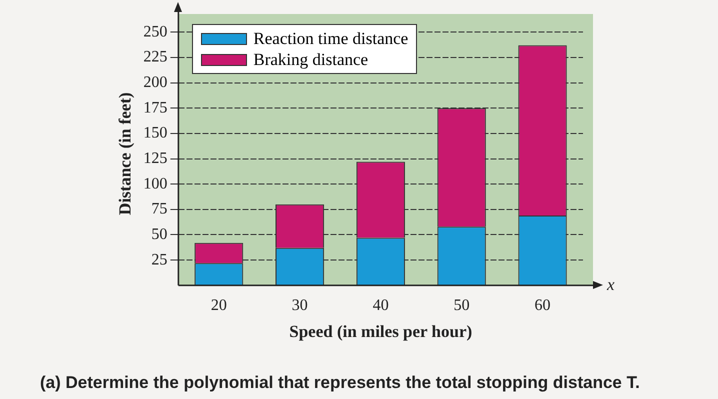 Image resolution: width=718 pixels, height=399 pixels. What do you see at coordinates (155, 57) in the screenshot?
I see `y-tick-label: 225` at bounding box center [155, 57].